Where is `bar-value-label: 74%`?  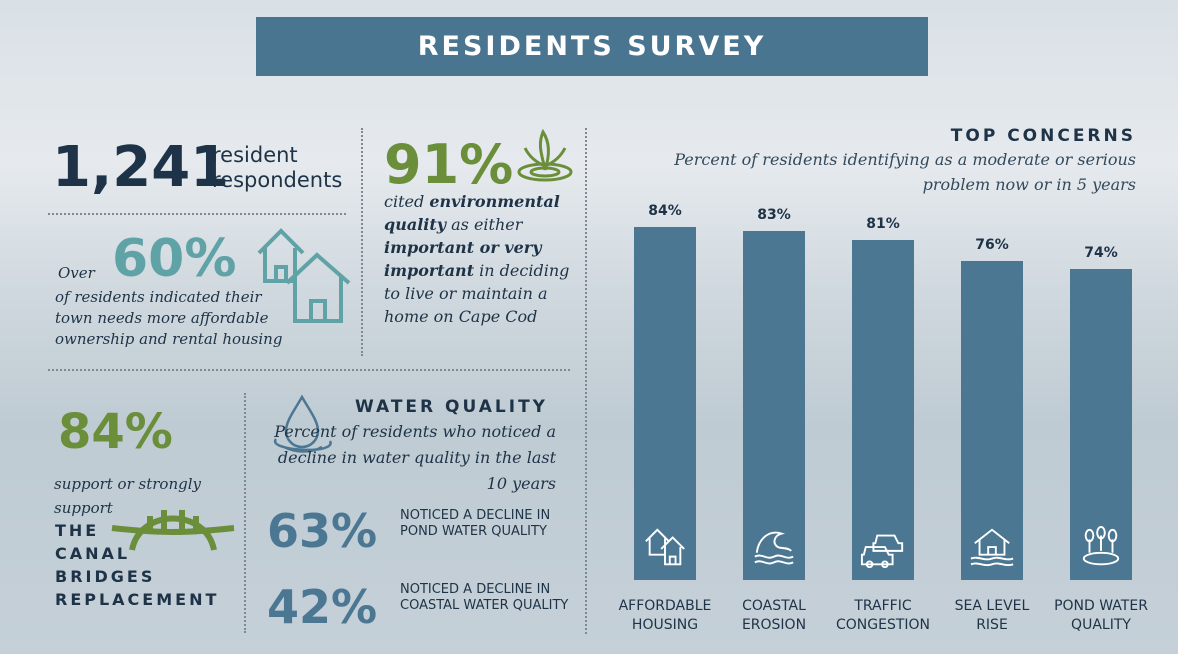
bar-value-label: 74% is located at coordinates (1101, 253).